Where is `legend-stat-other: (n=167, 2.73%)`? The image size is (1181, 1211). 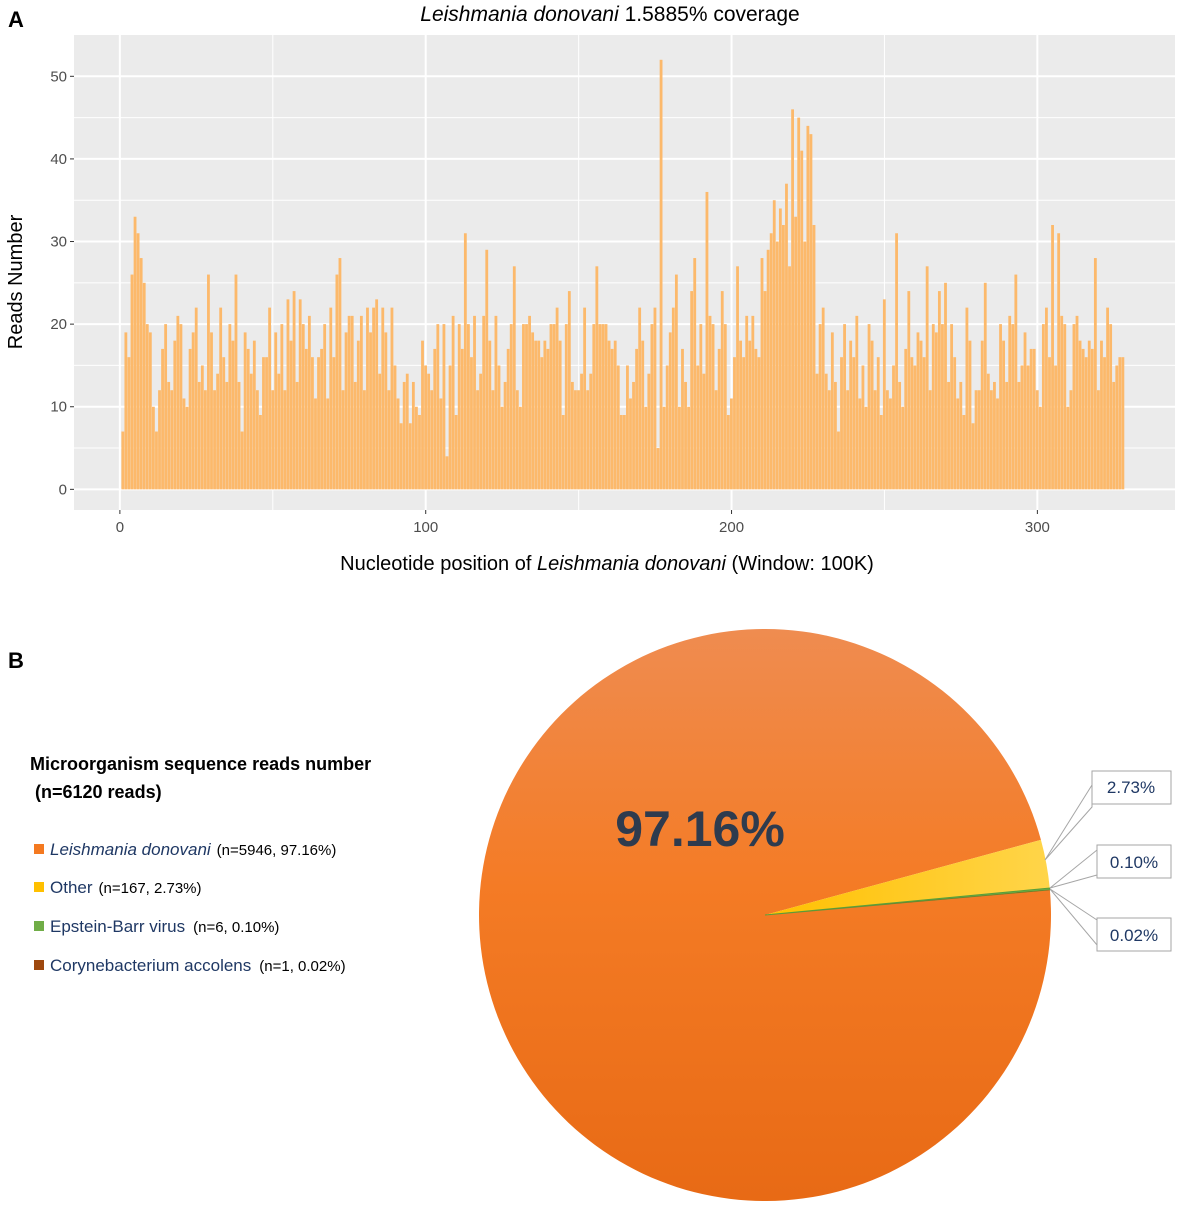 legend-stat-other: (n=167, 2.73%) is located at coordinates (150, 888).